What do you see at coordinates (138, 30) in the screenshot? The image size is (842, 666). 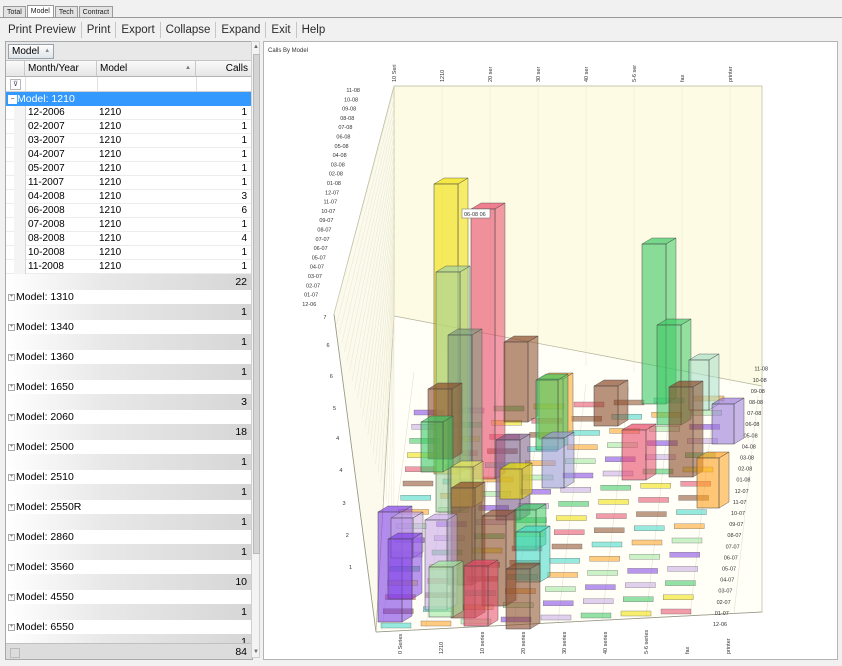 I see `export-button: Export` at bounding box center [138, 30].